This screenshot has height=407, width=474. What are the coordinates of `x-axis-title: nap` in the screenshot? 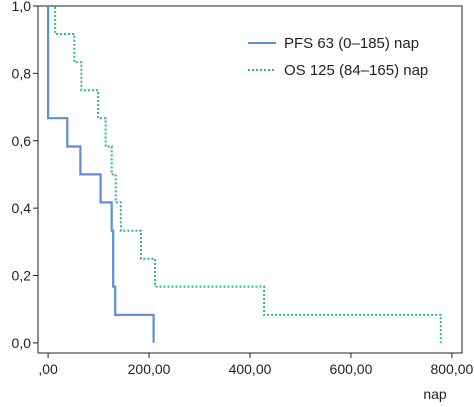 It's located at (435, 394).